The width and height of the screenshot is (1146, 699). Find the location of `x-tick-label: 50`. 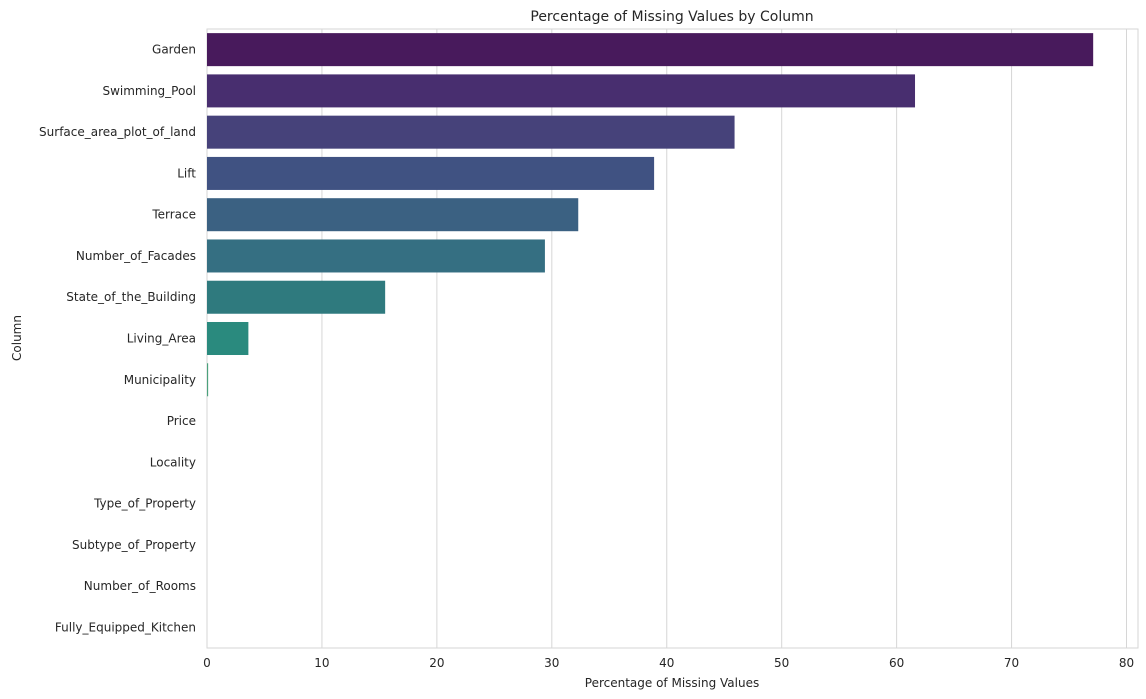

x-tick-label: 50 is located at coordinates (781, 663).